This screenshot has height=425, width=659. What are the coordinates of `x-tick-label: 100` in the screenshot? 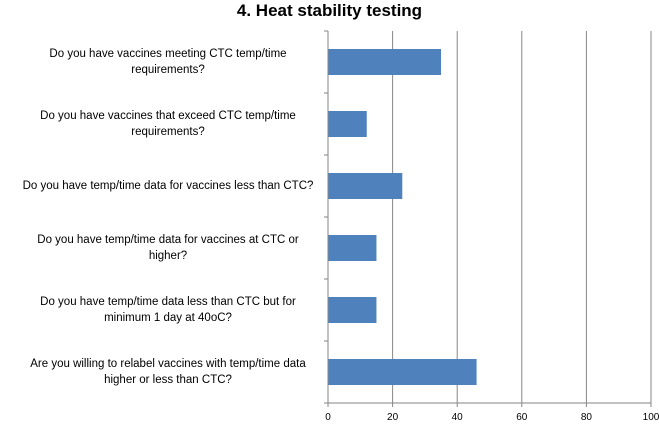 It's located at (651, 417).